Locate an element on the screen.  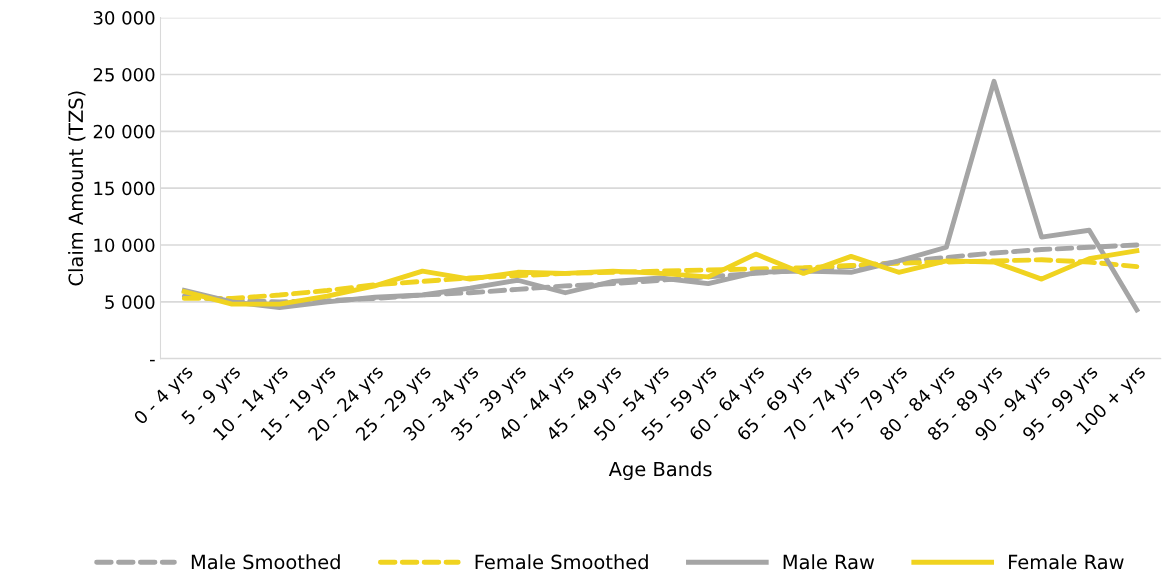
x-axis-title: Age Bands is located at coordinates (660, 471).